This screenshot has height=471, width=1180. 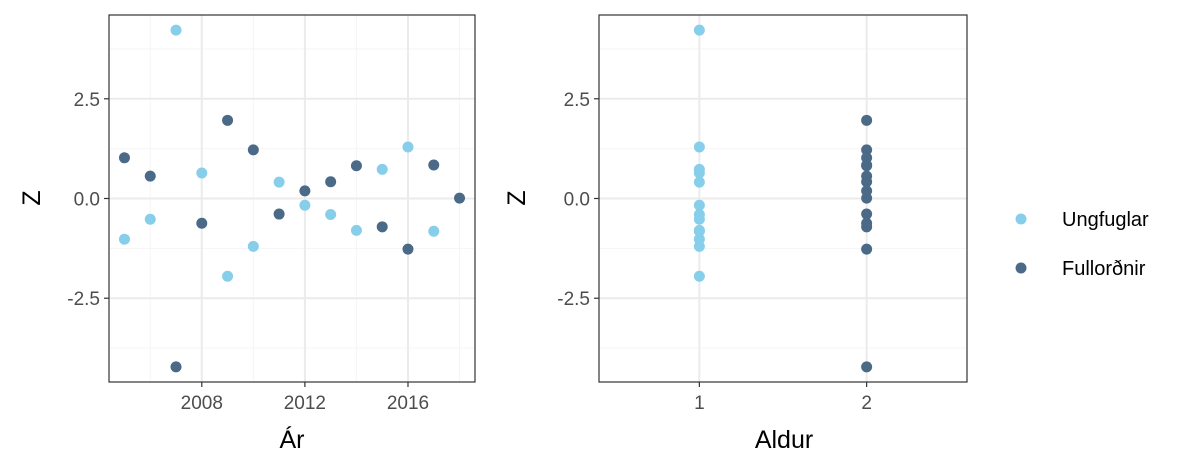 I want to click on x-tick-label: 2012, so click(x=305, y=403).